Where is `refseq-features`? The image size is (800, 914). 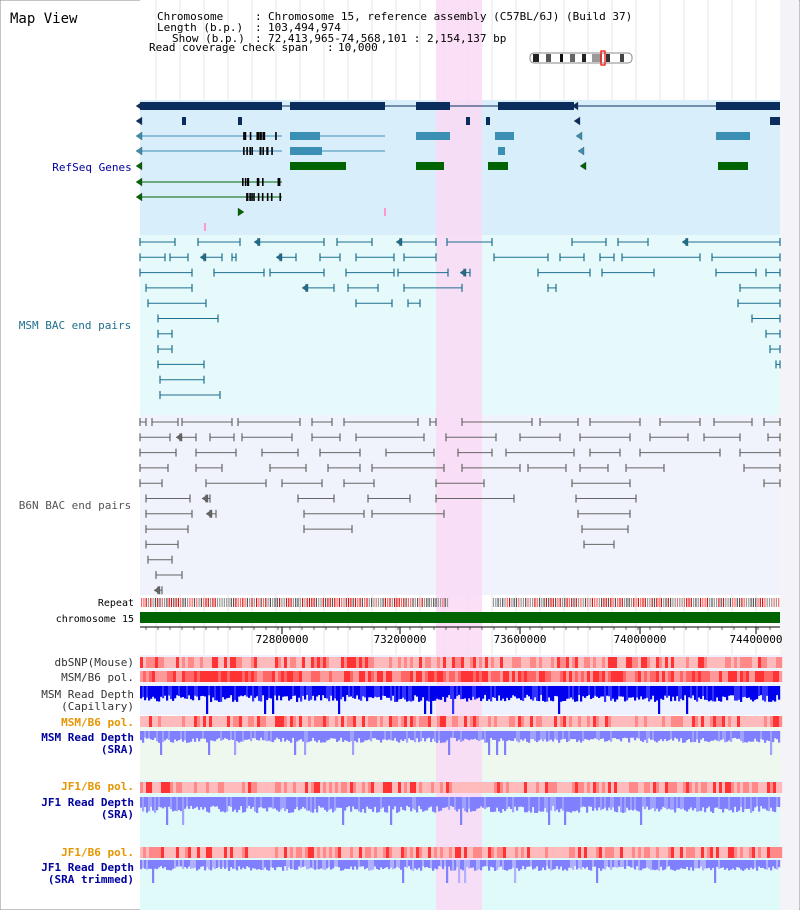
refseq-features is located at coordinates (457, 166).